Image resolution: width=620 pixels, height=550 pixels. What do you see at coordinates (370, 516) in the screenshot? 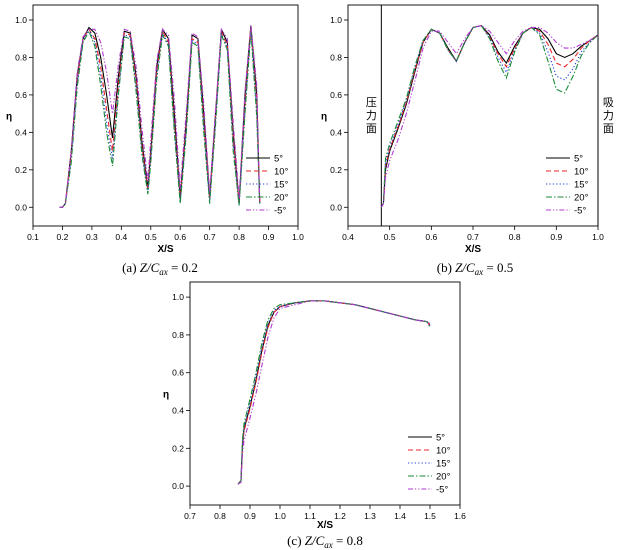
I see `x-tick-label: 1.3` at bounding box center [370, 516].